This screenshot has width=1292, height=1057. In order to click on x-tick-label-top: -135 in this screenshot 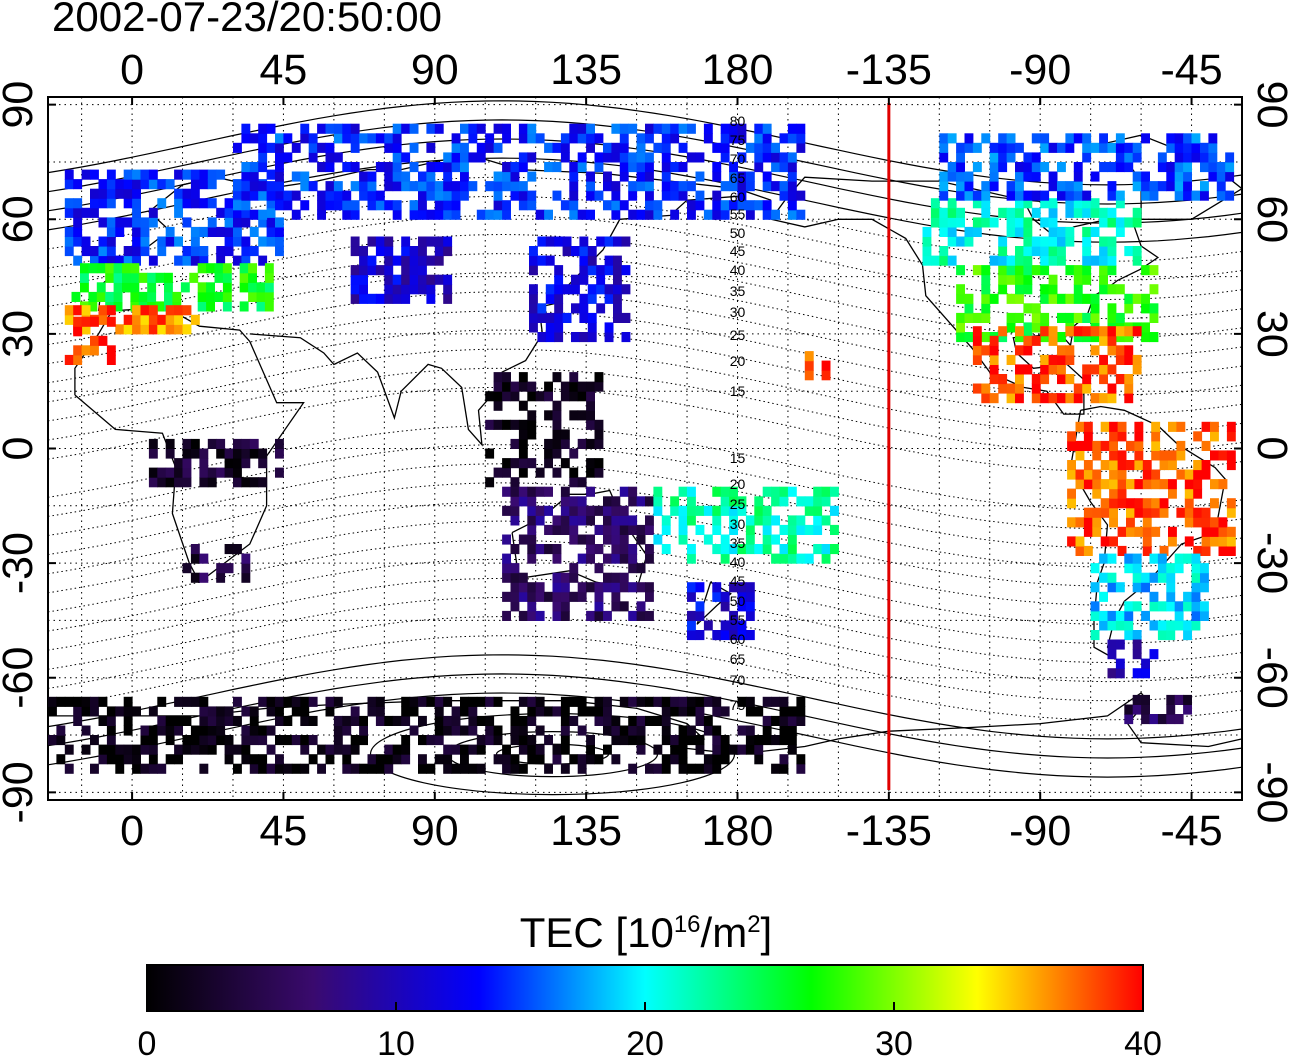, I will do `click(889, 70)`.